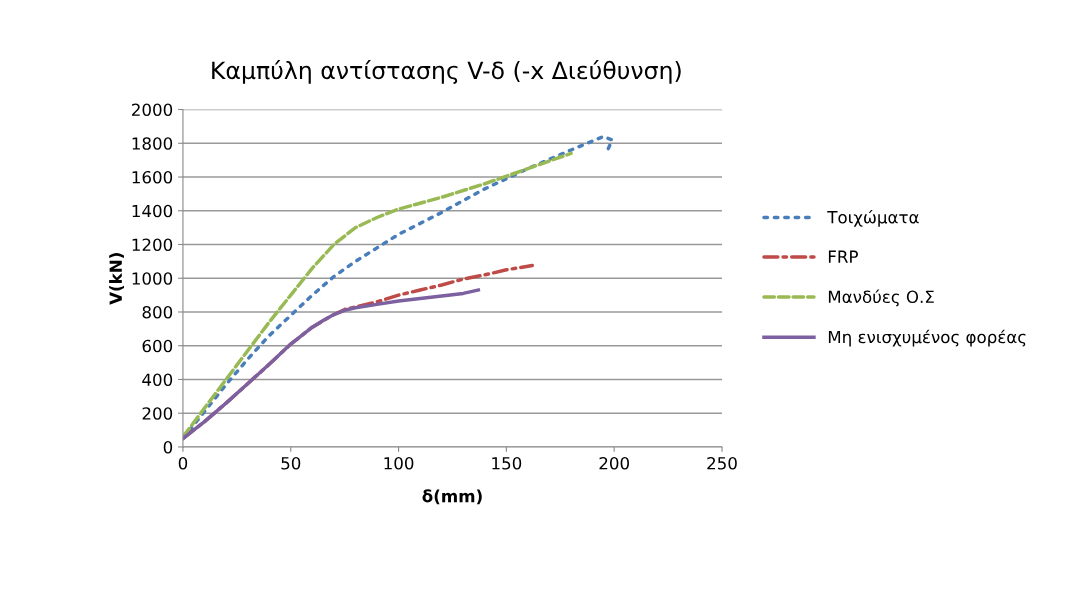 Image resolution: width=1089 pixels, height=592 pixels. I want to click on x-tick-label: 150, so click(507, 463).